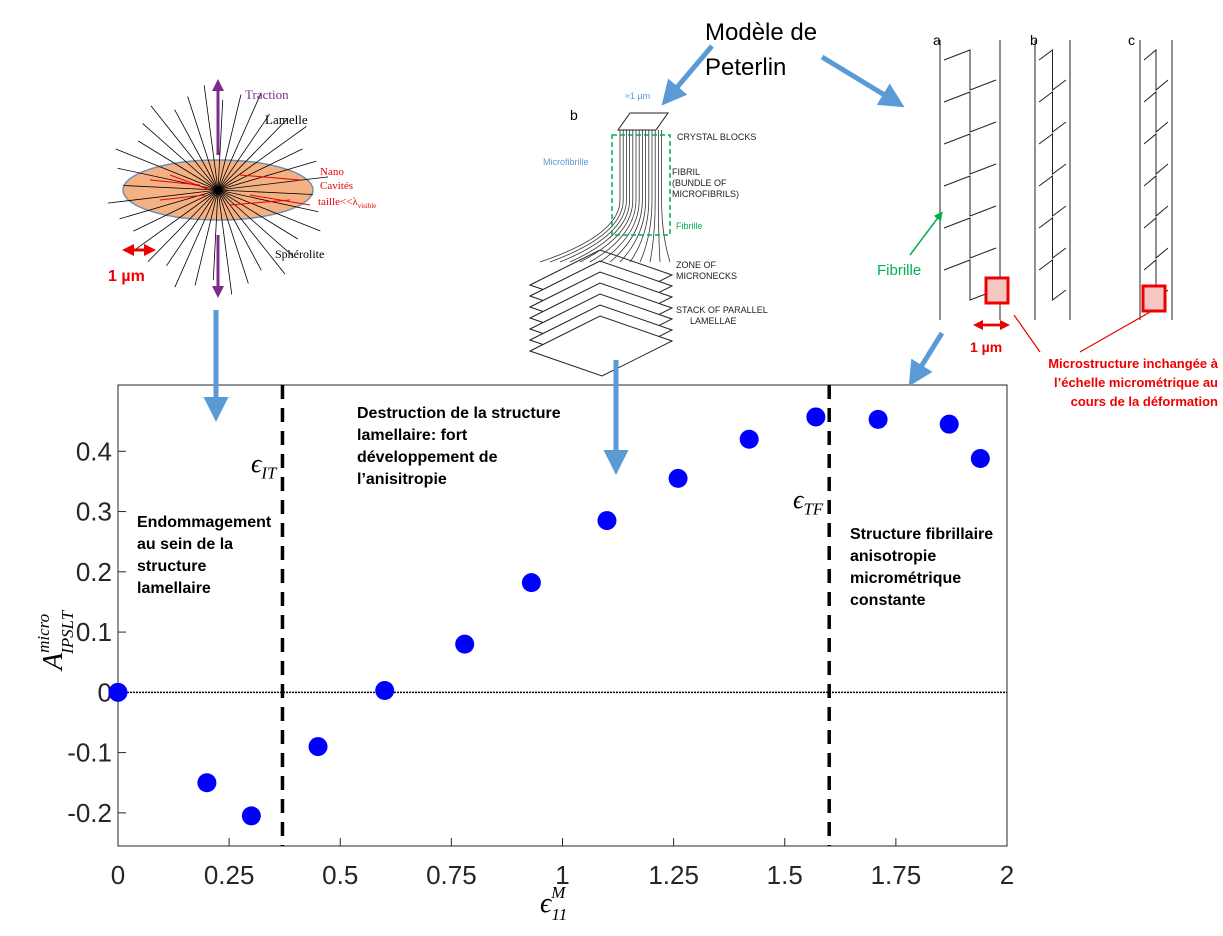 The image size is (1223, 936). I want to click on highlight, so click(1154, 298).